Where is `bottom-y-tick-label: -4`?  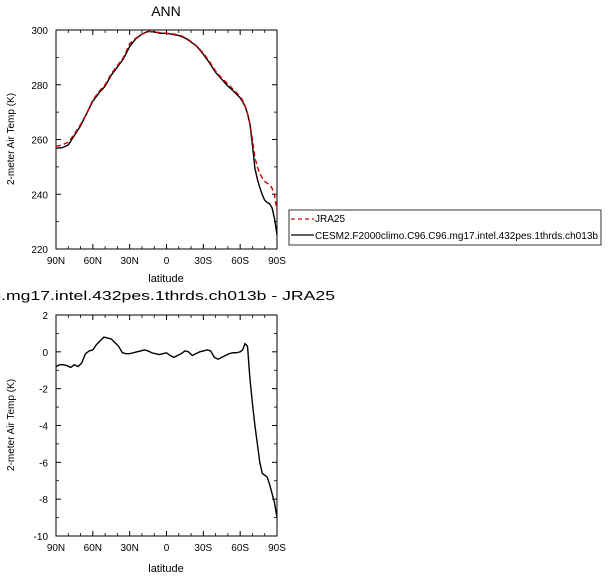 bottom-y-tick-label: -4 is located at coordinates (43, 427).